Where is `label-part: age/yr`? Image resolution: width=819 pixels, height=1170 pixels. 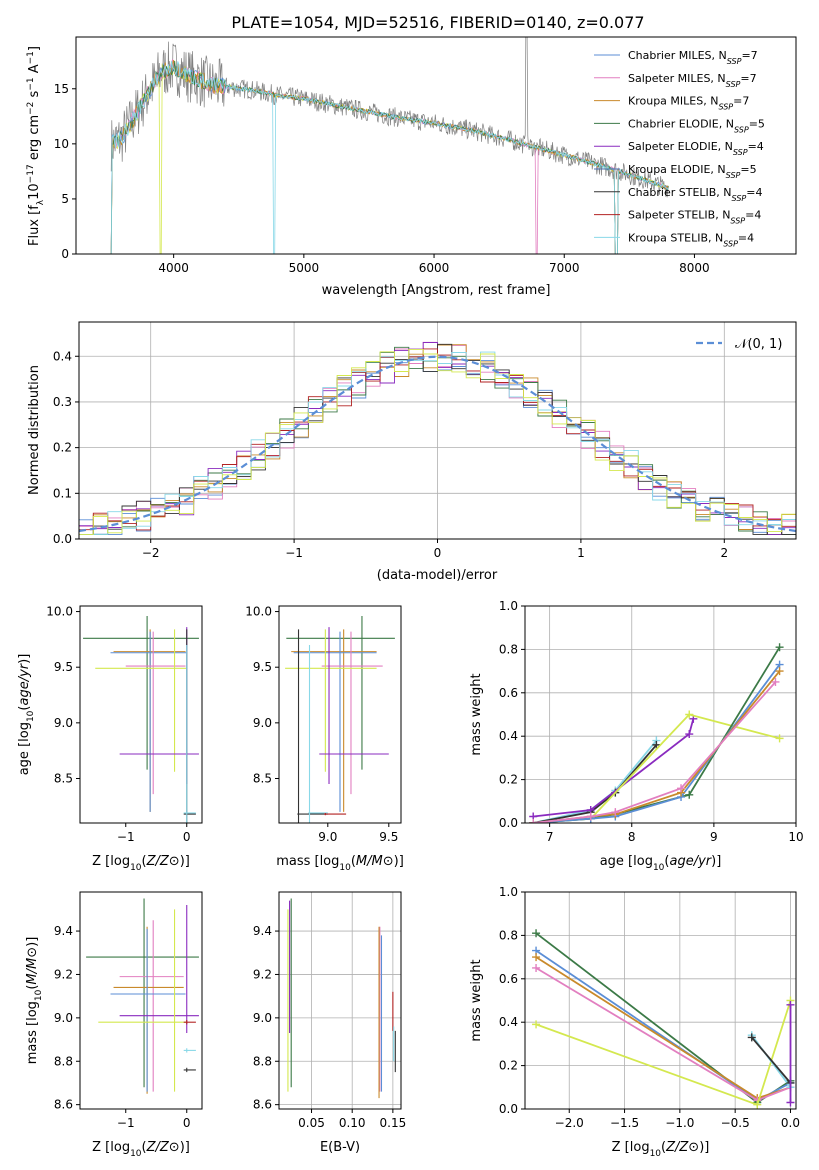 label-part: age/yr is located at coordinates (24, 683).